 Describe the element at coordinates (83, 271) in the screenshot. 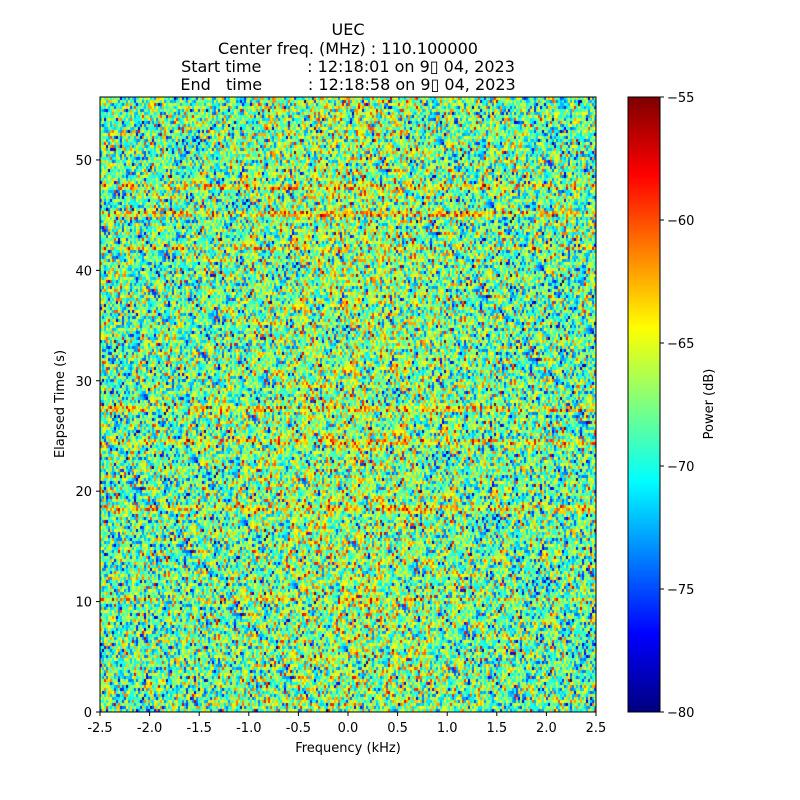

I see `y-tick-label: 40` at that location.